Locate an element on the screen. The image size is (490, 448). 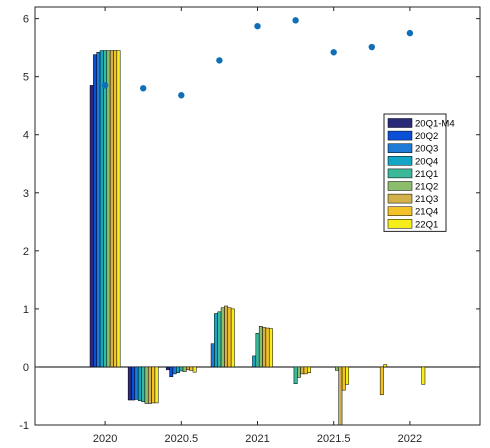
legend-label: 20Q1-M4 is located at coordinates (435, 124).